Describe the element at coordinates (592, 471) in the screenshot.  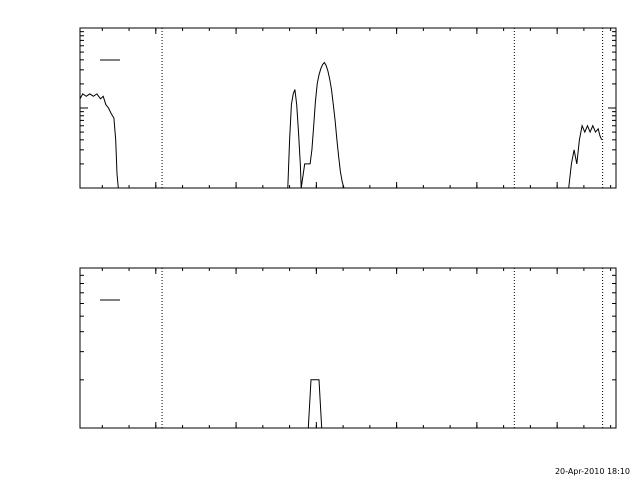
I see `footer-timestamp: 20-Apr-2010 18:10` at that location.